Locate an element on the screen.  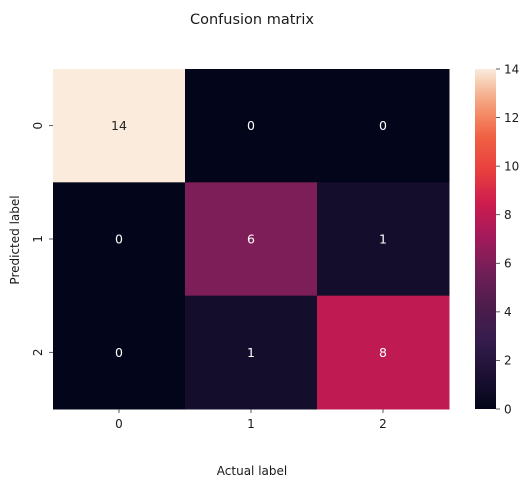
colorbar-tick-label: 10 is located at coordinates (511, 166).